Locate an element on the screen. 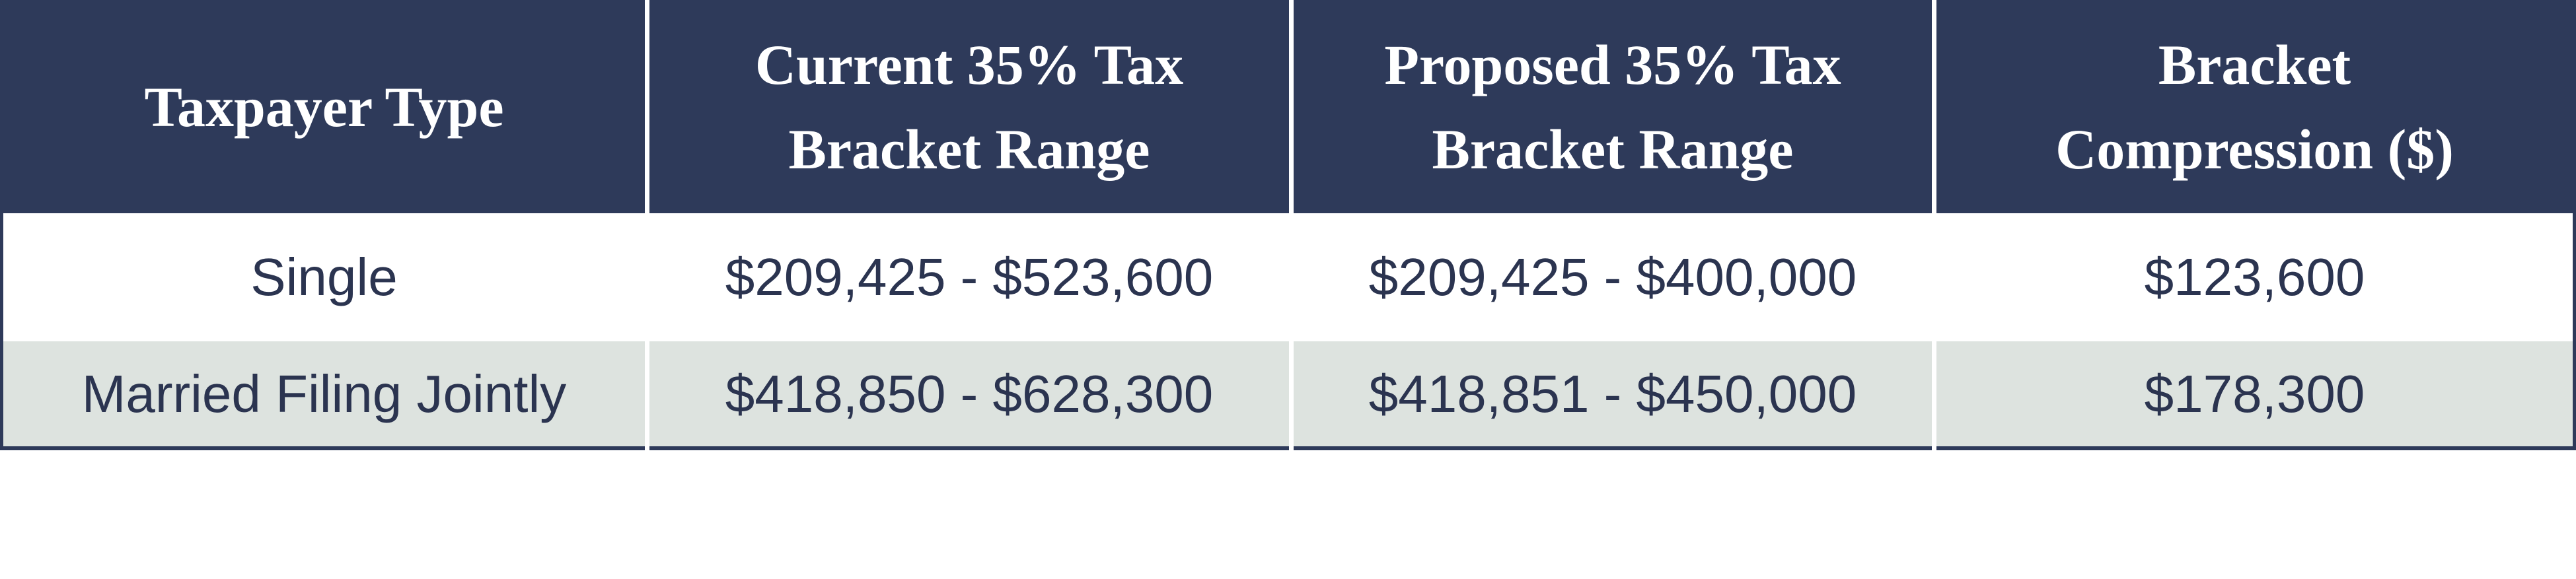 Image resolution: width=2576 pixels, height=579 pixels. table-cell: $418,850 - $628,300 is located at coordinates (968, 394).